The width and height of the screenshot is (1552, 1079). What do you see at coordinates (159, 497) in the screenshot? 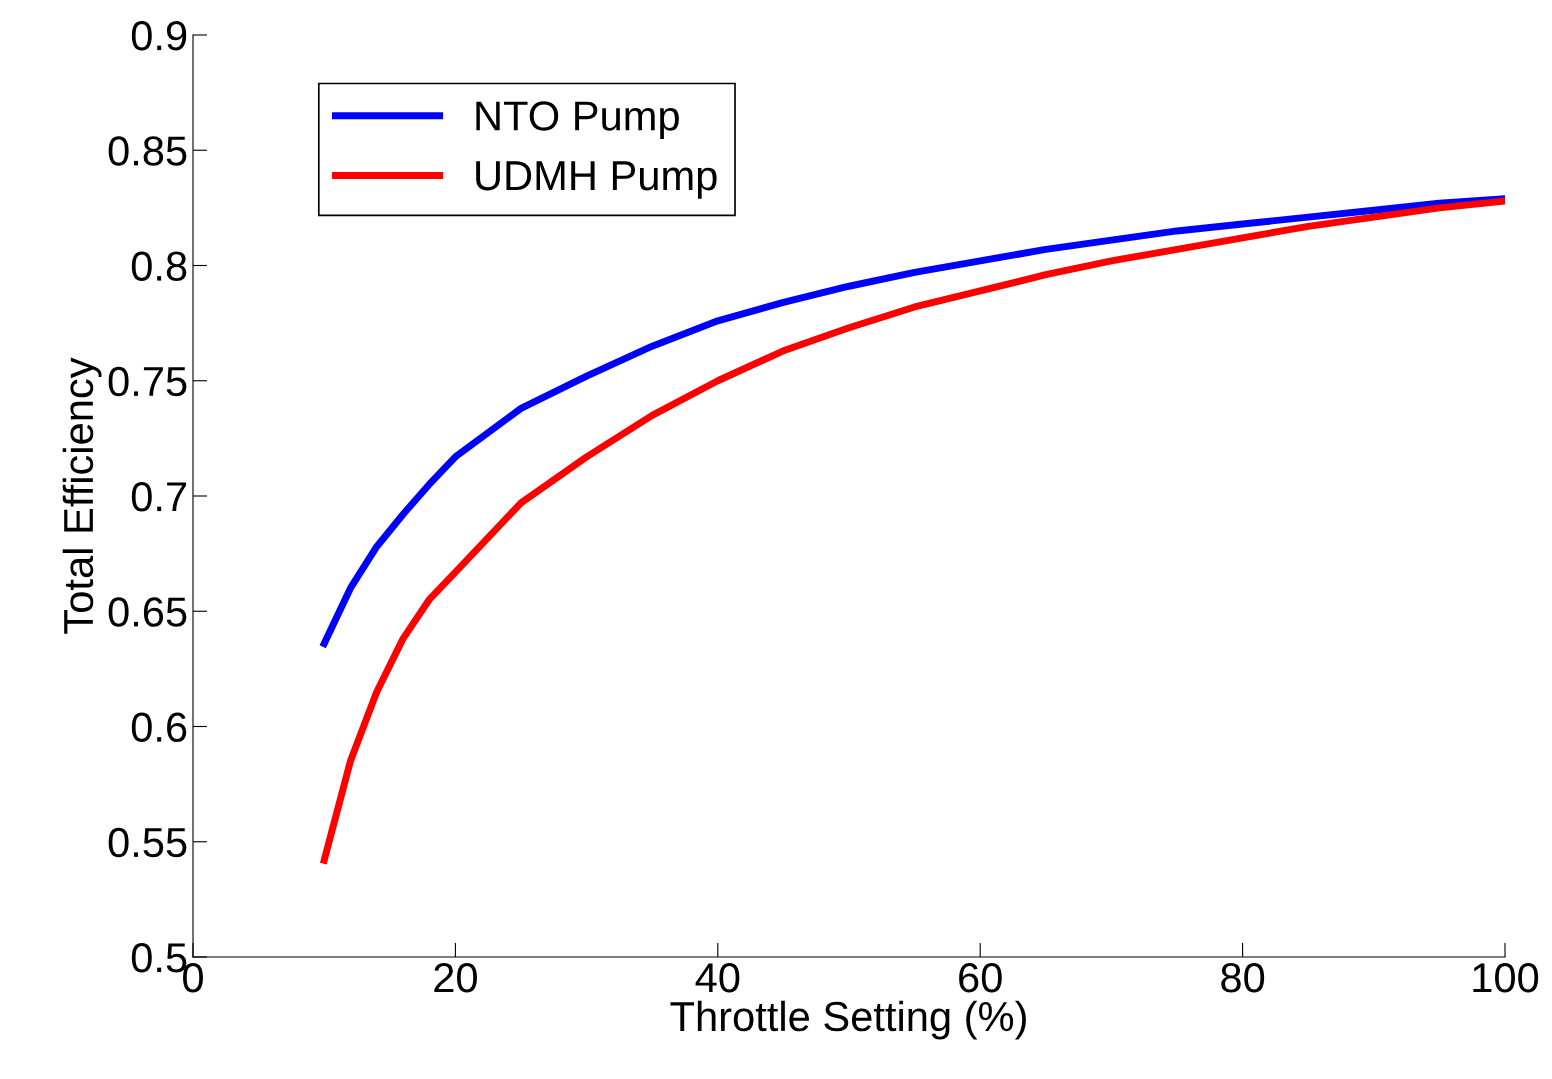
I see `y-tick-label: 0.7` at bounding box center [159, 497].